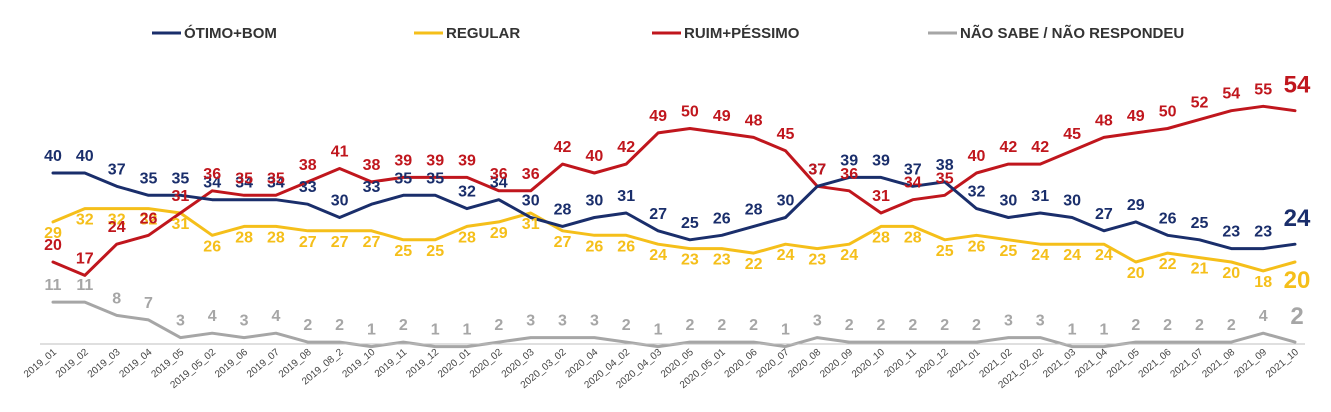 This screenshot has width=1331, height=412. I want to click on x-tick-label: 2020_10, so click(868, 364).